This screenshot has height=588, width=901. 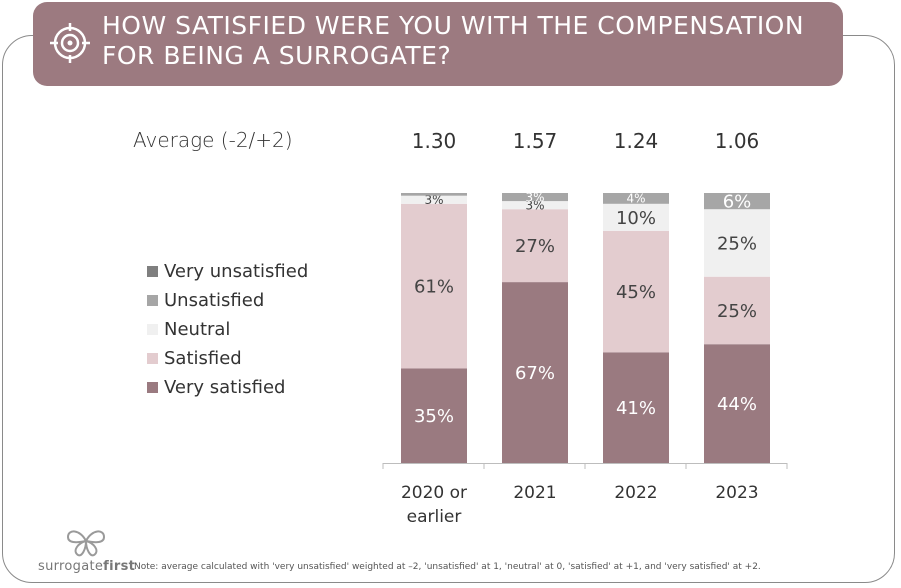 What do you see at coordinates (737, 141) in the screenshot?
I see `average-value: 1.06` at bounding box center [737, 141].